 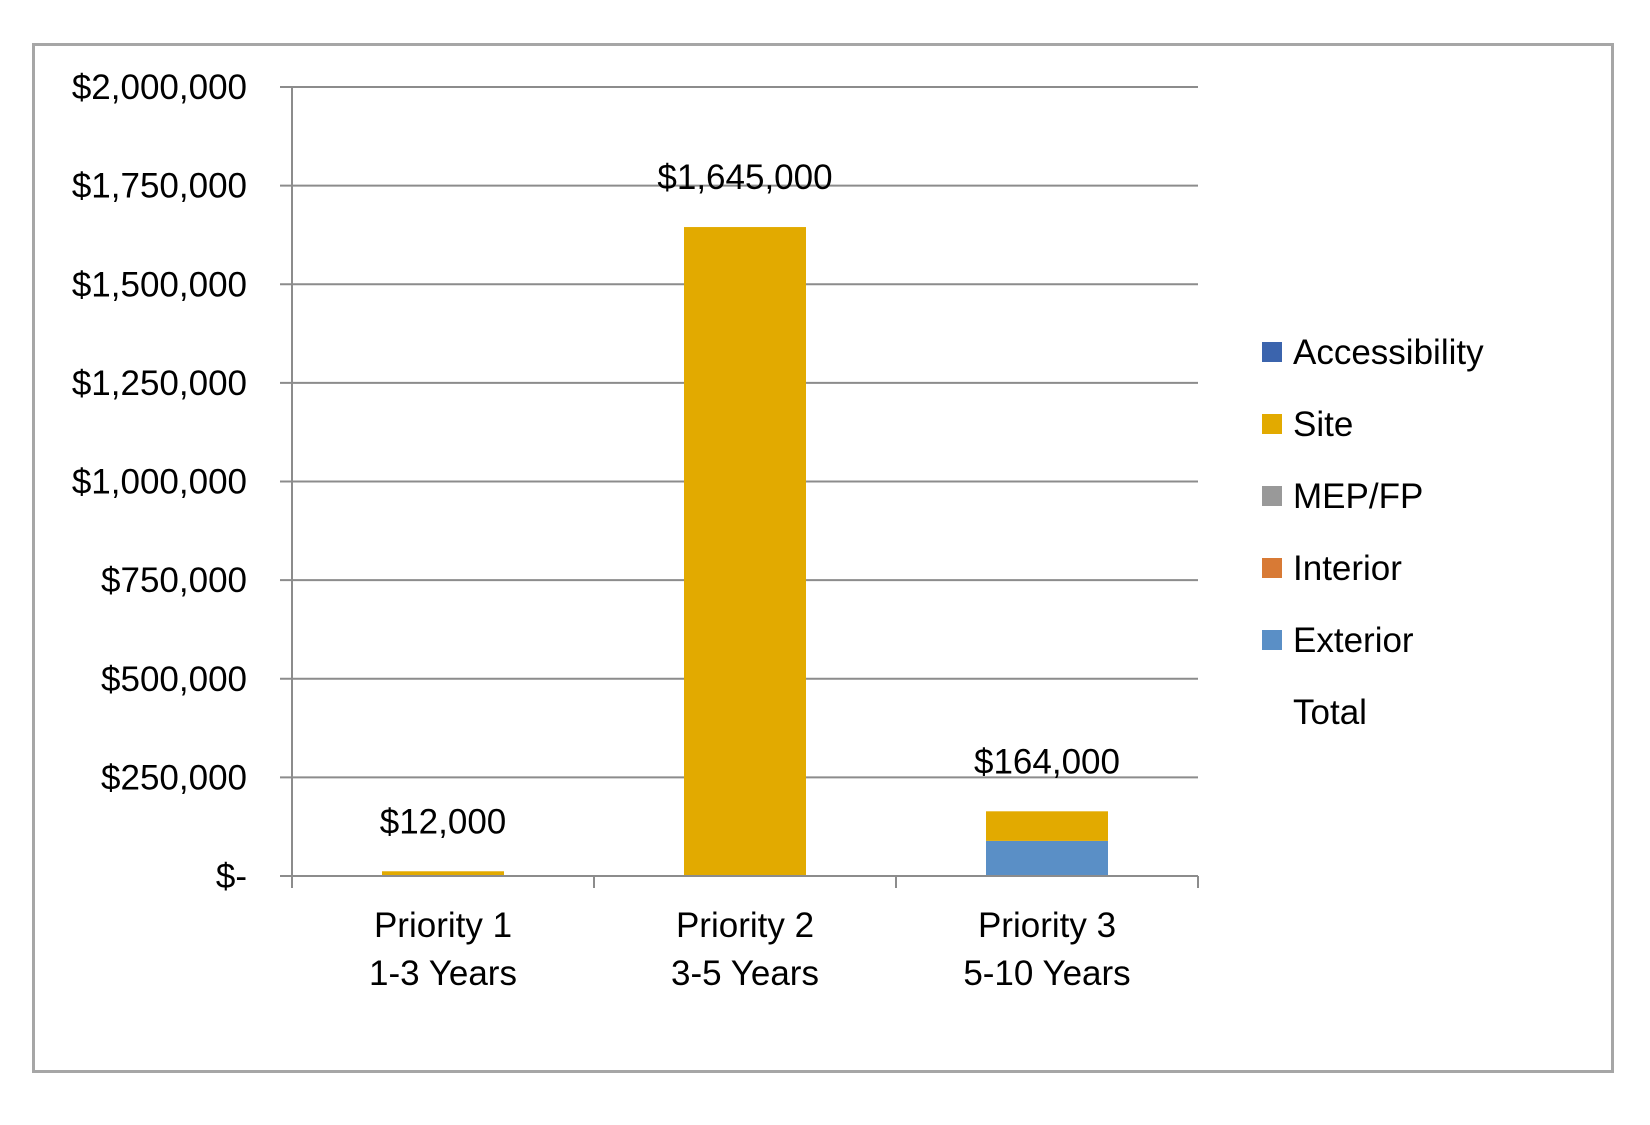 What do you see at coordinates (174, 679) in the screenshot?
I see `y-tick-label: $500,000` at bounding box center [174, 679].